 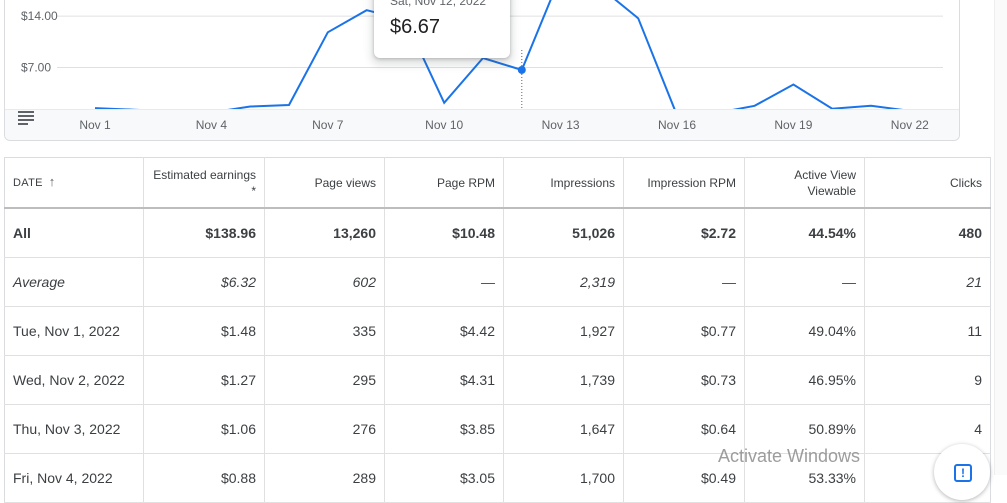 What do you see at coordinates (95, 125) in the screenshot?
I see `x-tick-label: Nov 1` at bounding box center [95, 125].